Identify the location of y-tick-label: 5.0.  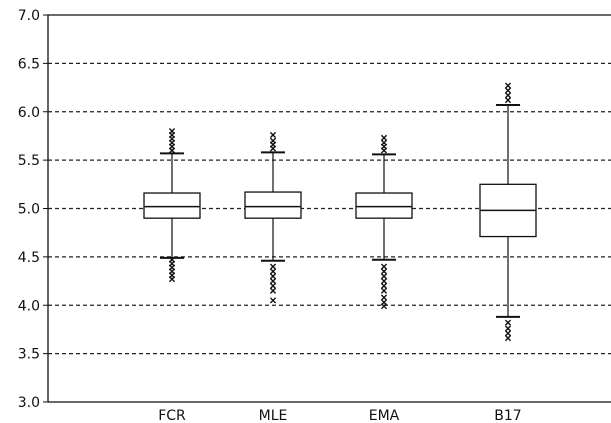
(29, 210).